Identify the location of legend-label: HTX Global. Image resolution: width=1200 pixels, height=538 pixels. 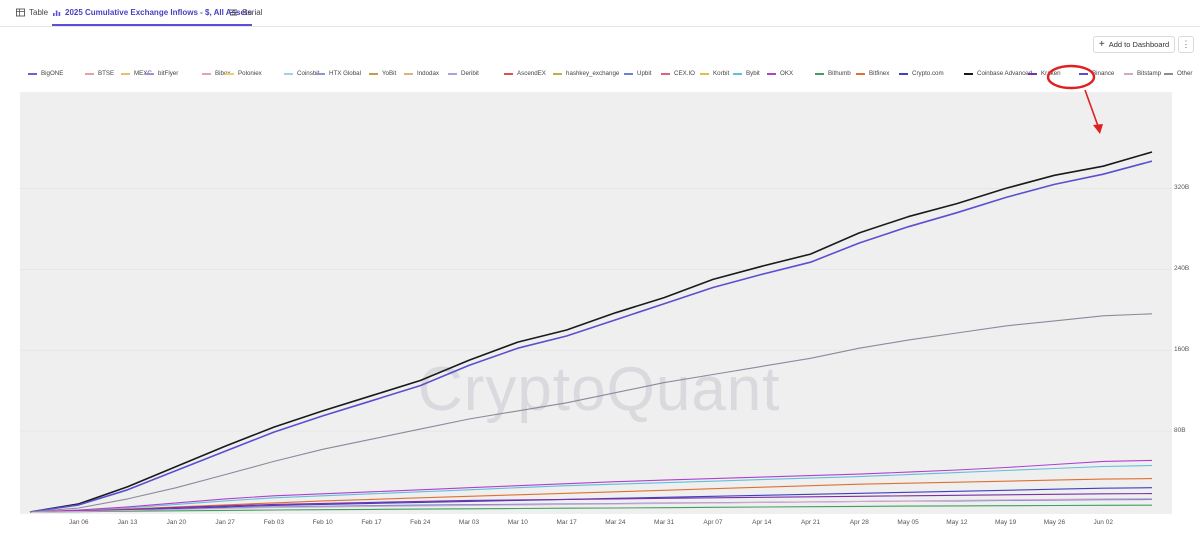
(345, 73).